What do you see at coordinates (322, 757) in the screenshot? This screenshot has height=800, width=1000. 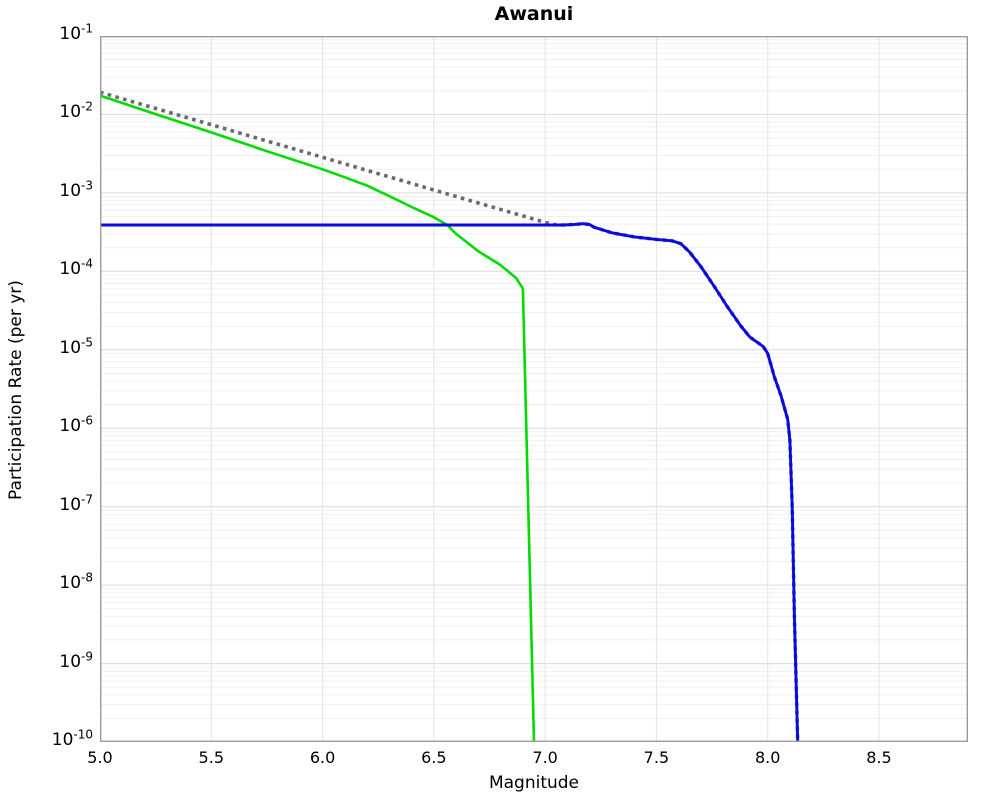 I see `x-tick-label: 6.0` at bounding box center [322, 757].